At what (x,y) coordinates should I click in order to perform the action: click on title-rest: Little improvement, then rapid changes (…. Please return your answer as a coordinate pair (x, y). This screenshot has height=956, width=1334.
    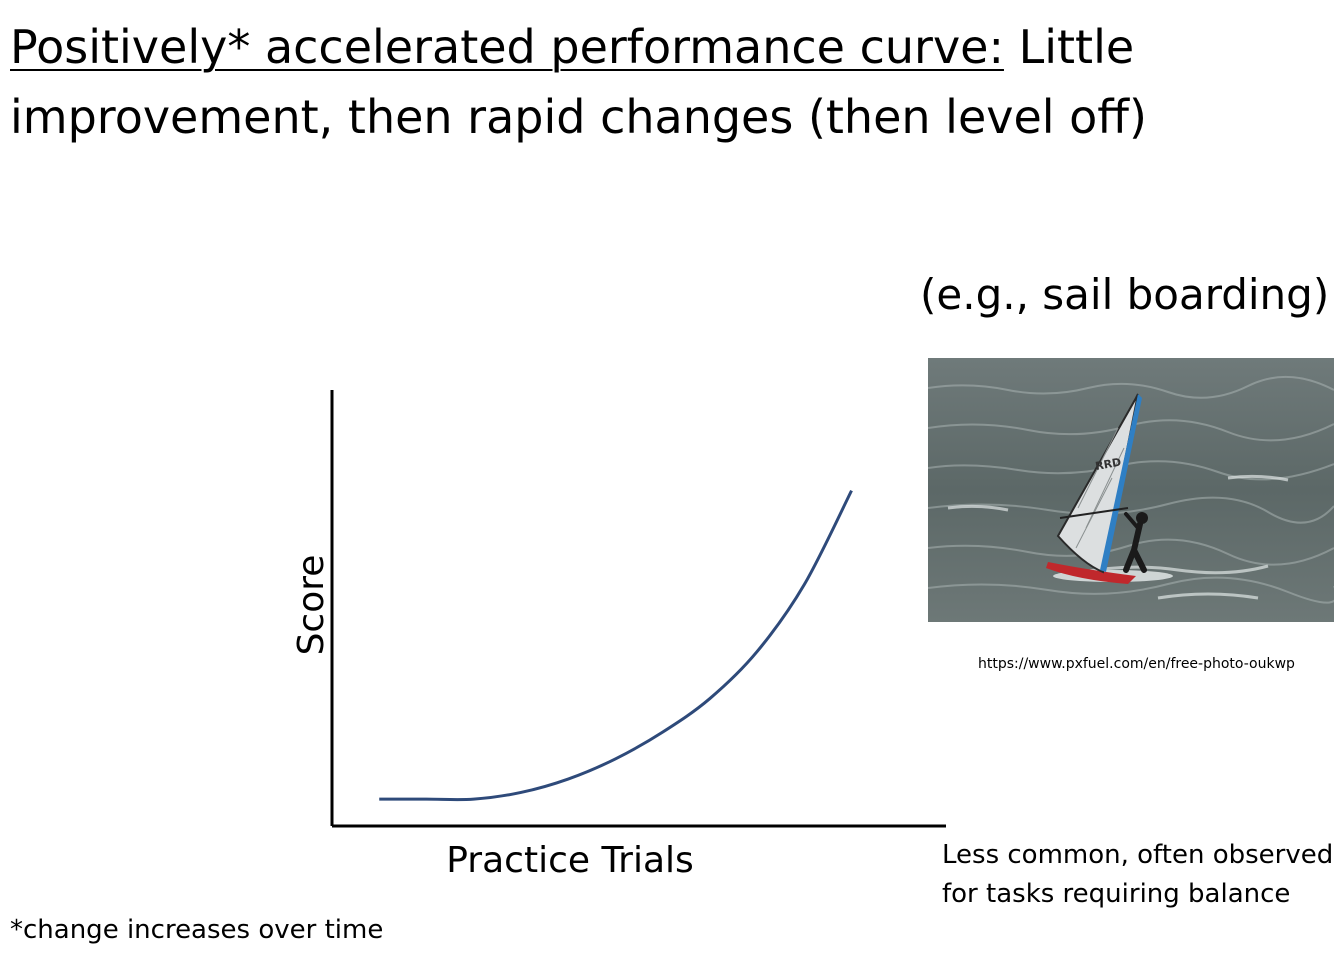
    Looking at the image, I should click on (578, 82).